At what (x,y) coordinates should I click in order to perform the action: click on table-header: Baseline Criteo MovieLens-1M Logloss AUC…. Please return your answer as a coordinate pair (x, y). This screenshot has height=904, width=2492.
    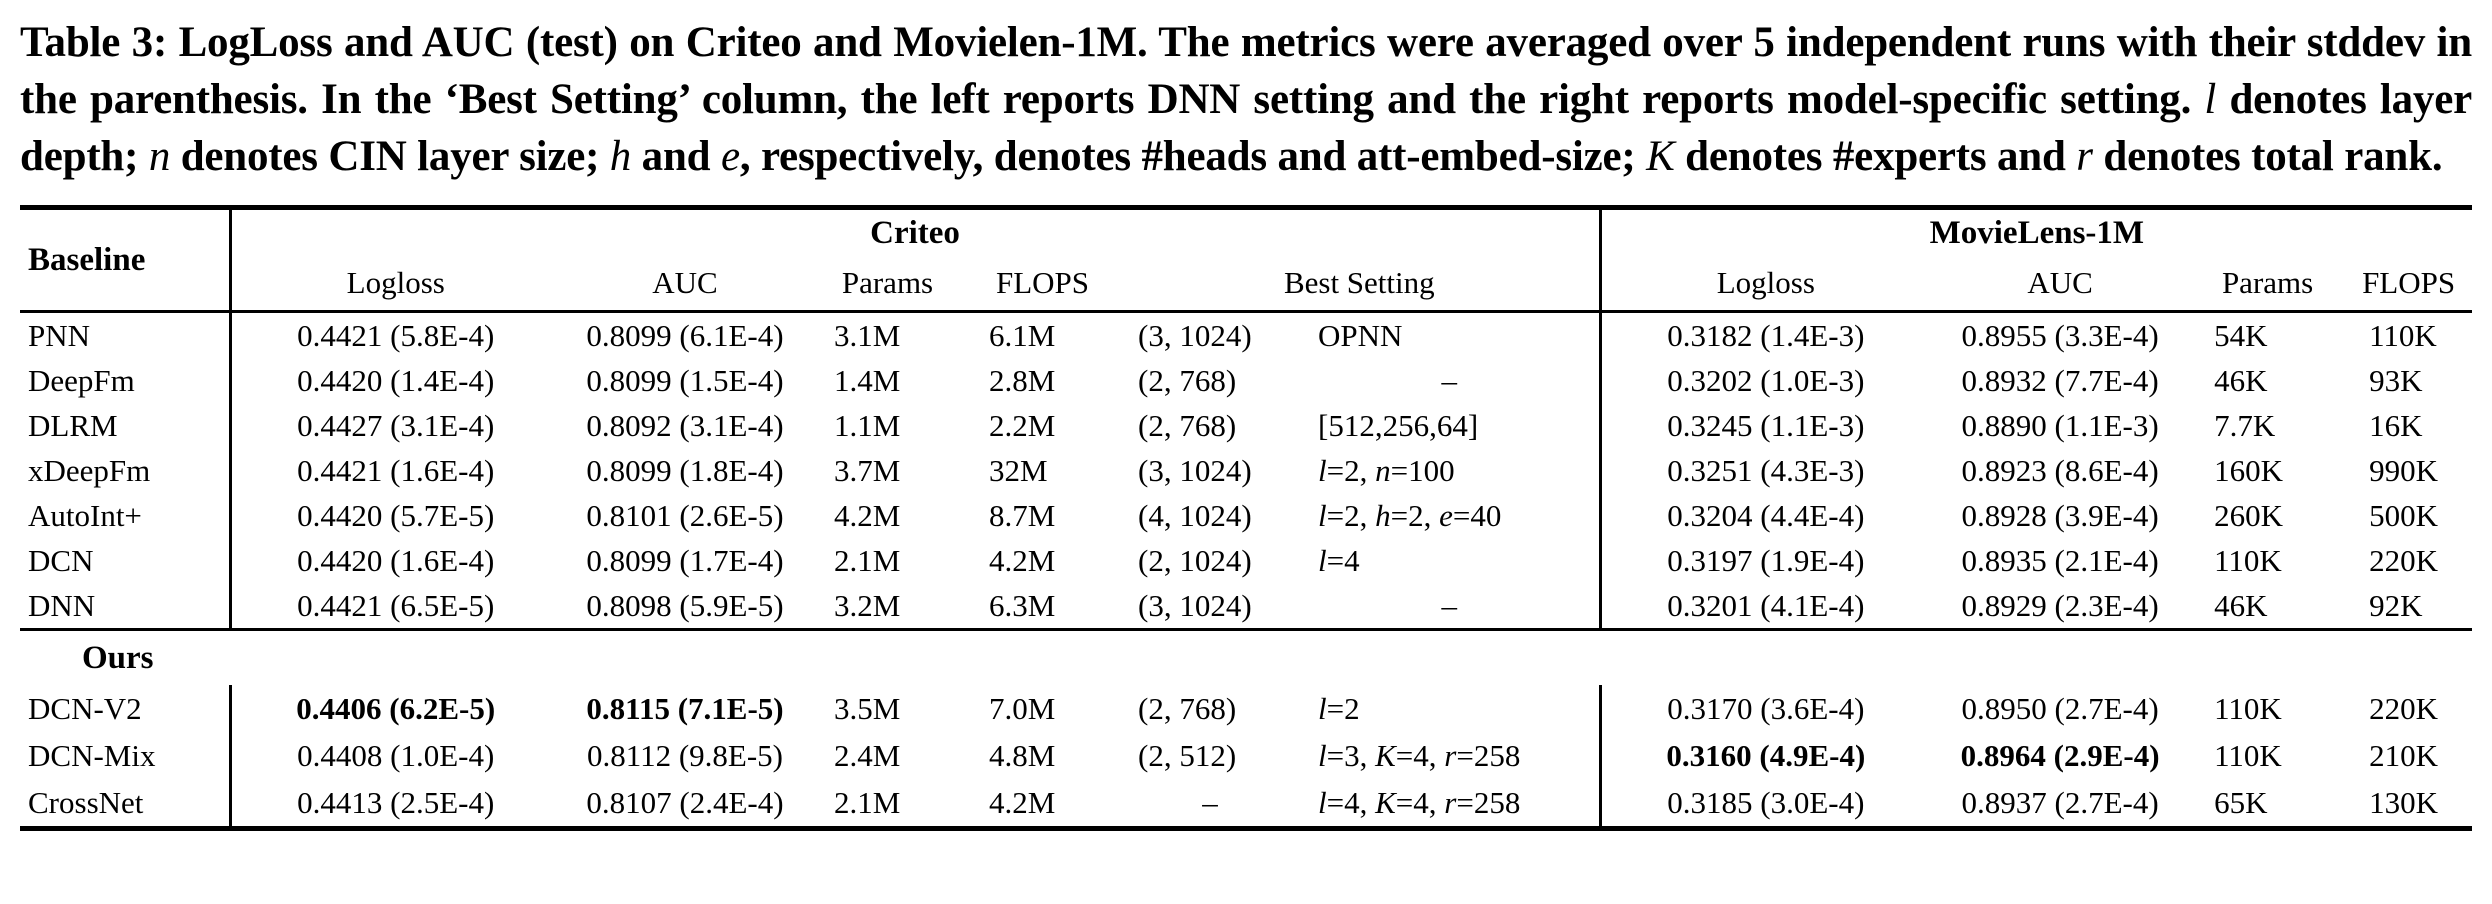
    Looking at the image, I should click on (1246, 260).